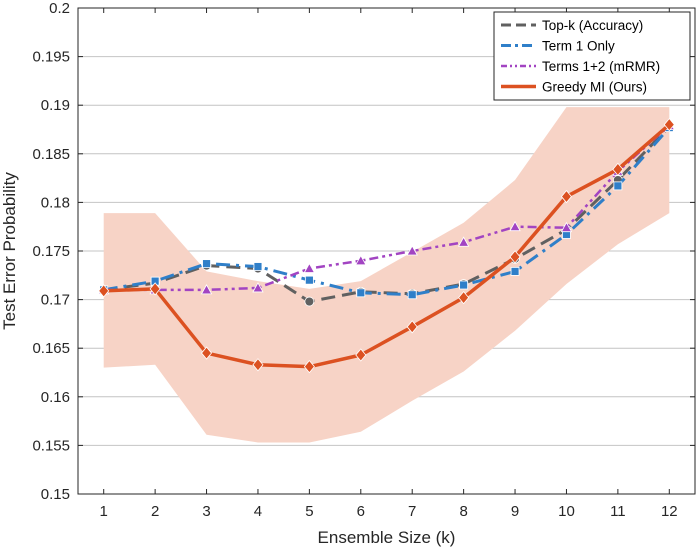  Describe the element at coordinates (361, 511) in the screenshot. I see `x-tick-label: 6` at that location.